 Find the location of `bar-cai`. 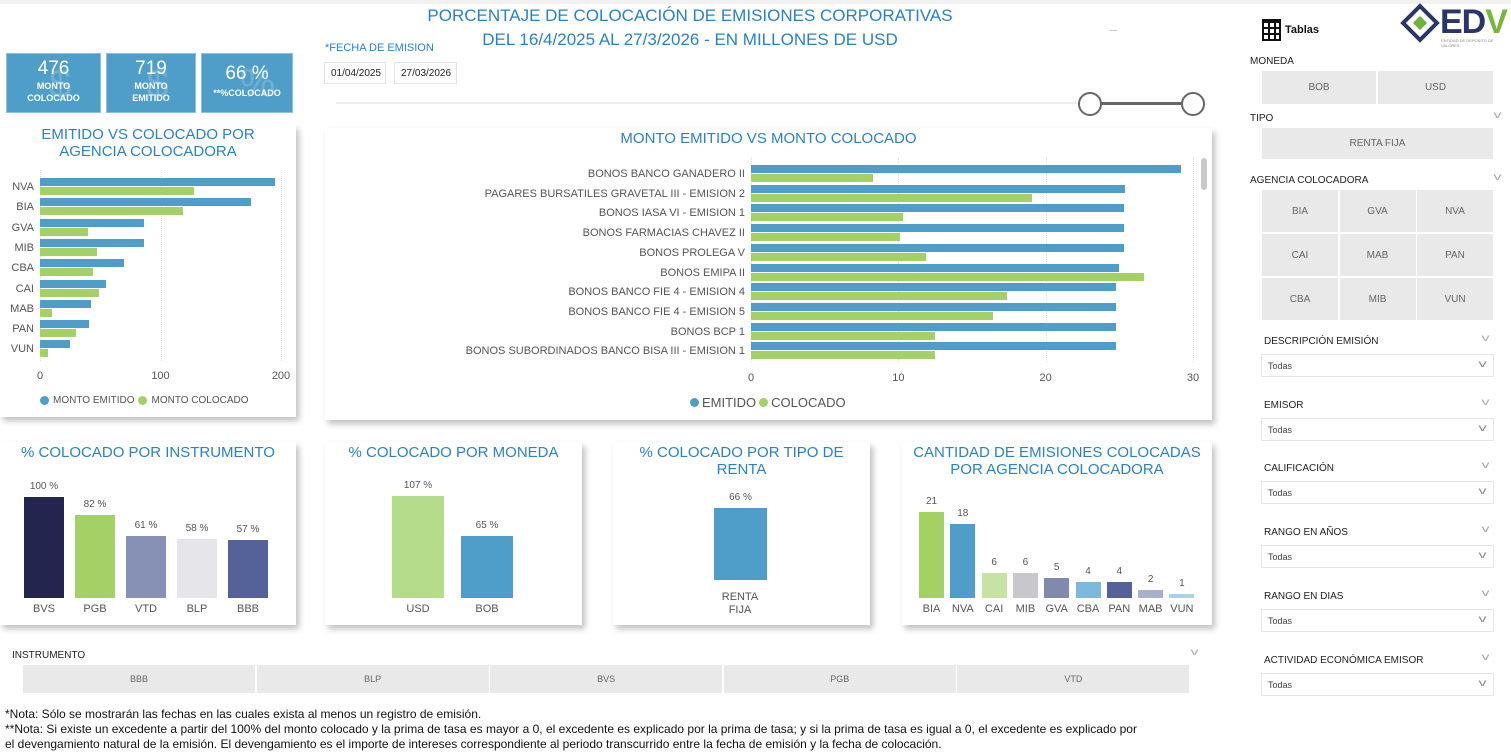

bar-cai is located at coordinates (994, 585).